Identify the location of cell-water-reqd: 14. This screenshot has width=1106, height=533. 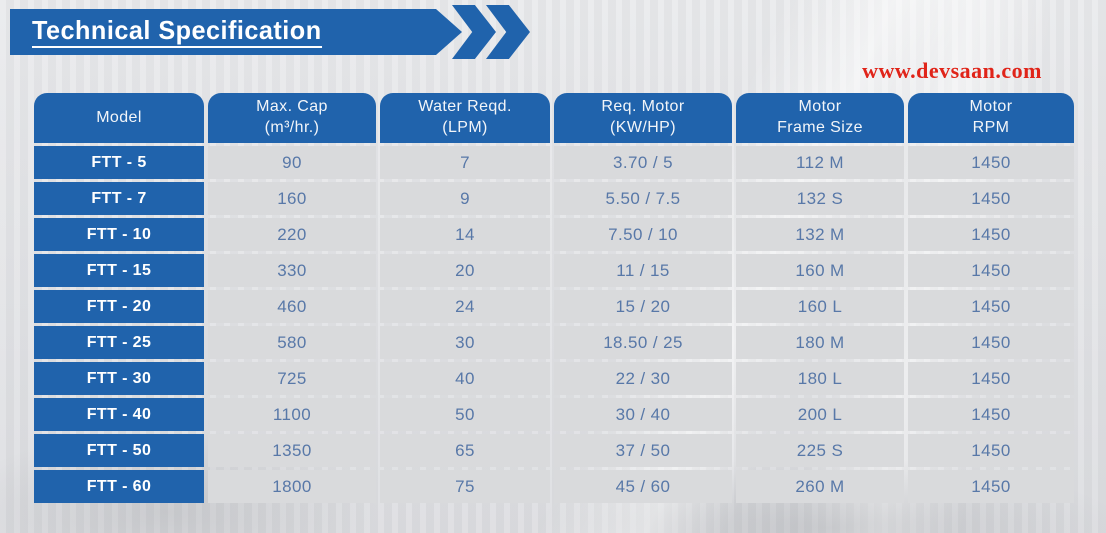
(465, 234).